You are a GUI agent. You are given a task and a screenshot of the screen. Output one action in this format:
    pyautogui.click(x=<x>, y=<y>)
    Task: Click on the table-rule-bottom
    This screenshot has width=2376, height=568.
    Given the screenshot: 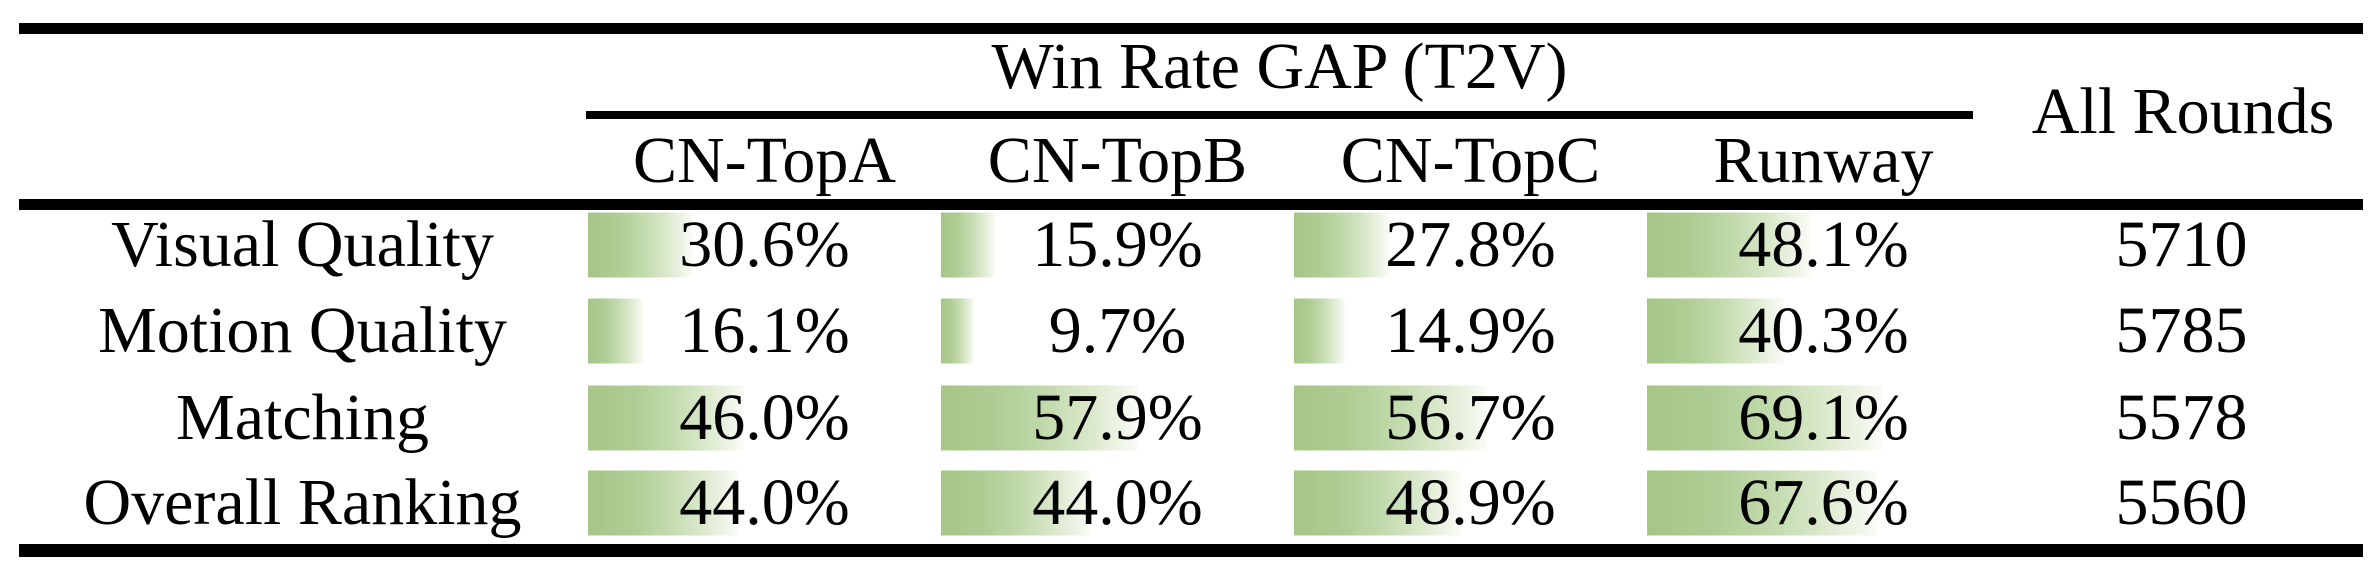 What is the action you would take?
    pyautogui.click(x=1191, y=550)
    